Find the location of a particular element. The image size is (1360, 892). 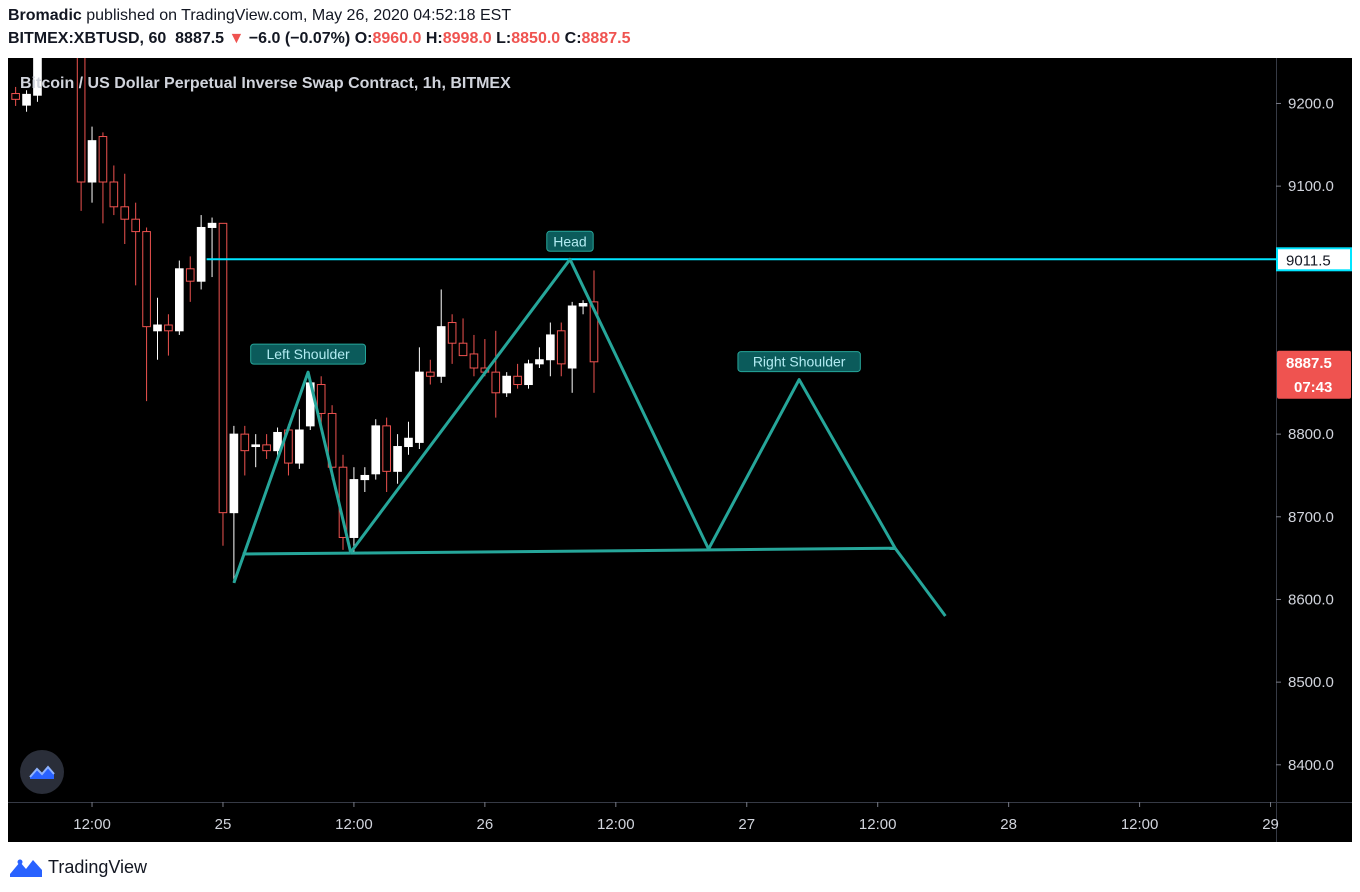

pattern-label: Head is located at coordinates (570, 241).